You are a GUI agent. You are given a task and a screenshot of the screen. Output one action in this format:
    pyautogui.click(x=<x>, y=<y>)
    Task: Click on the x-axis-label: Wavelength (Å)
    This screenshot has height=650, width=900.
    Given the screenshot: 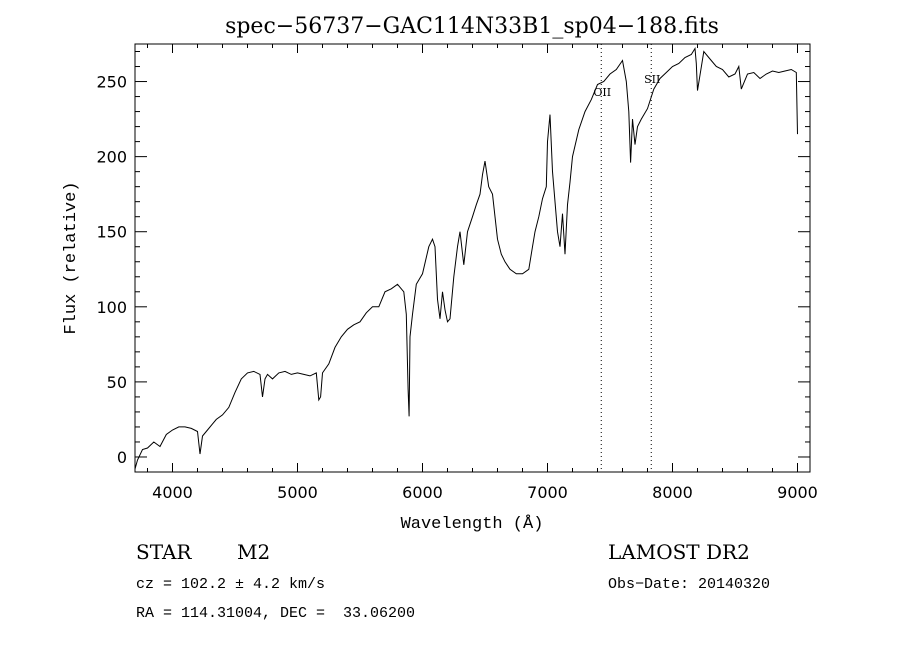 What is the action you would take?
    pyautogui.click(x=472, y=524)
    